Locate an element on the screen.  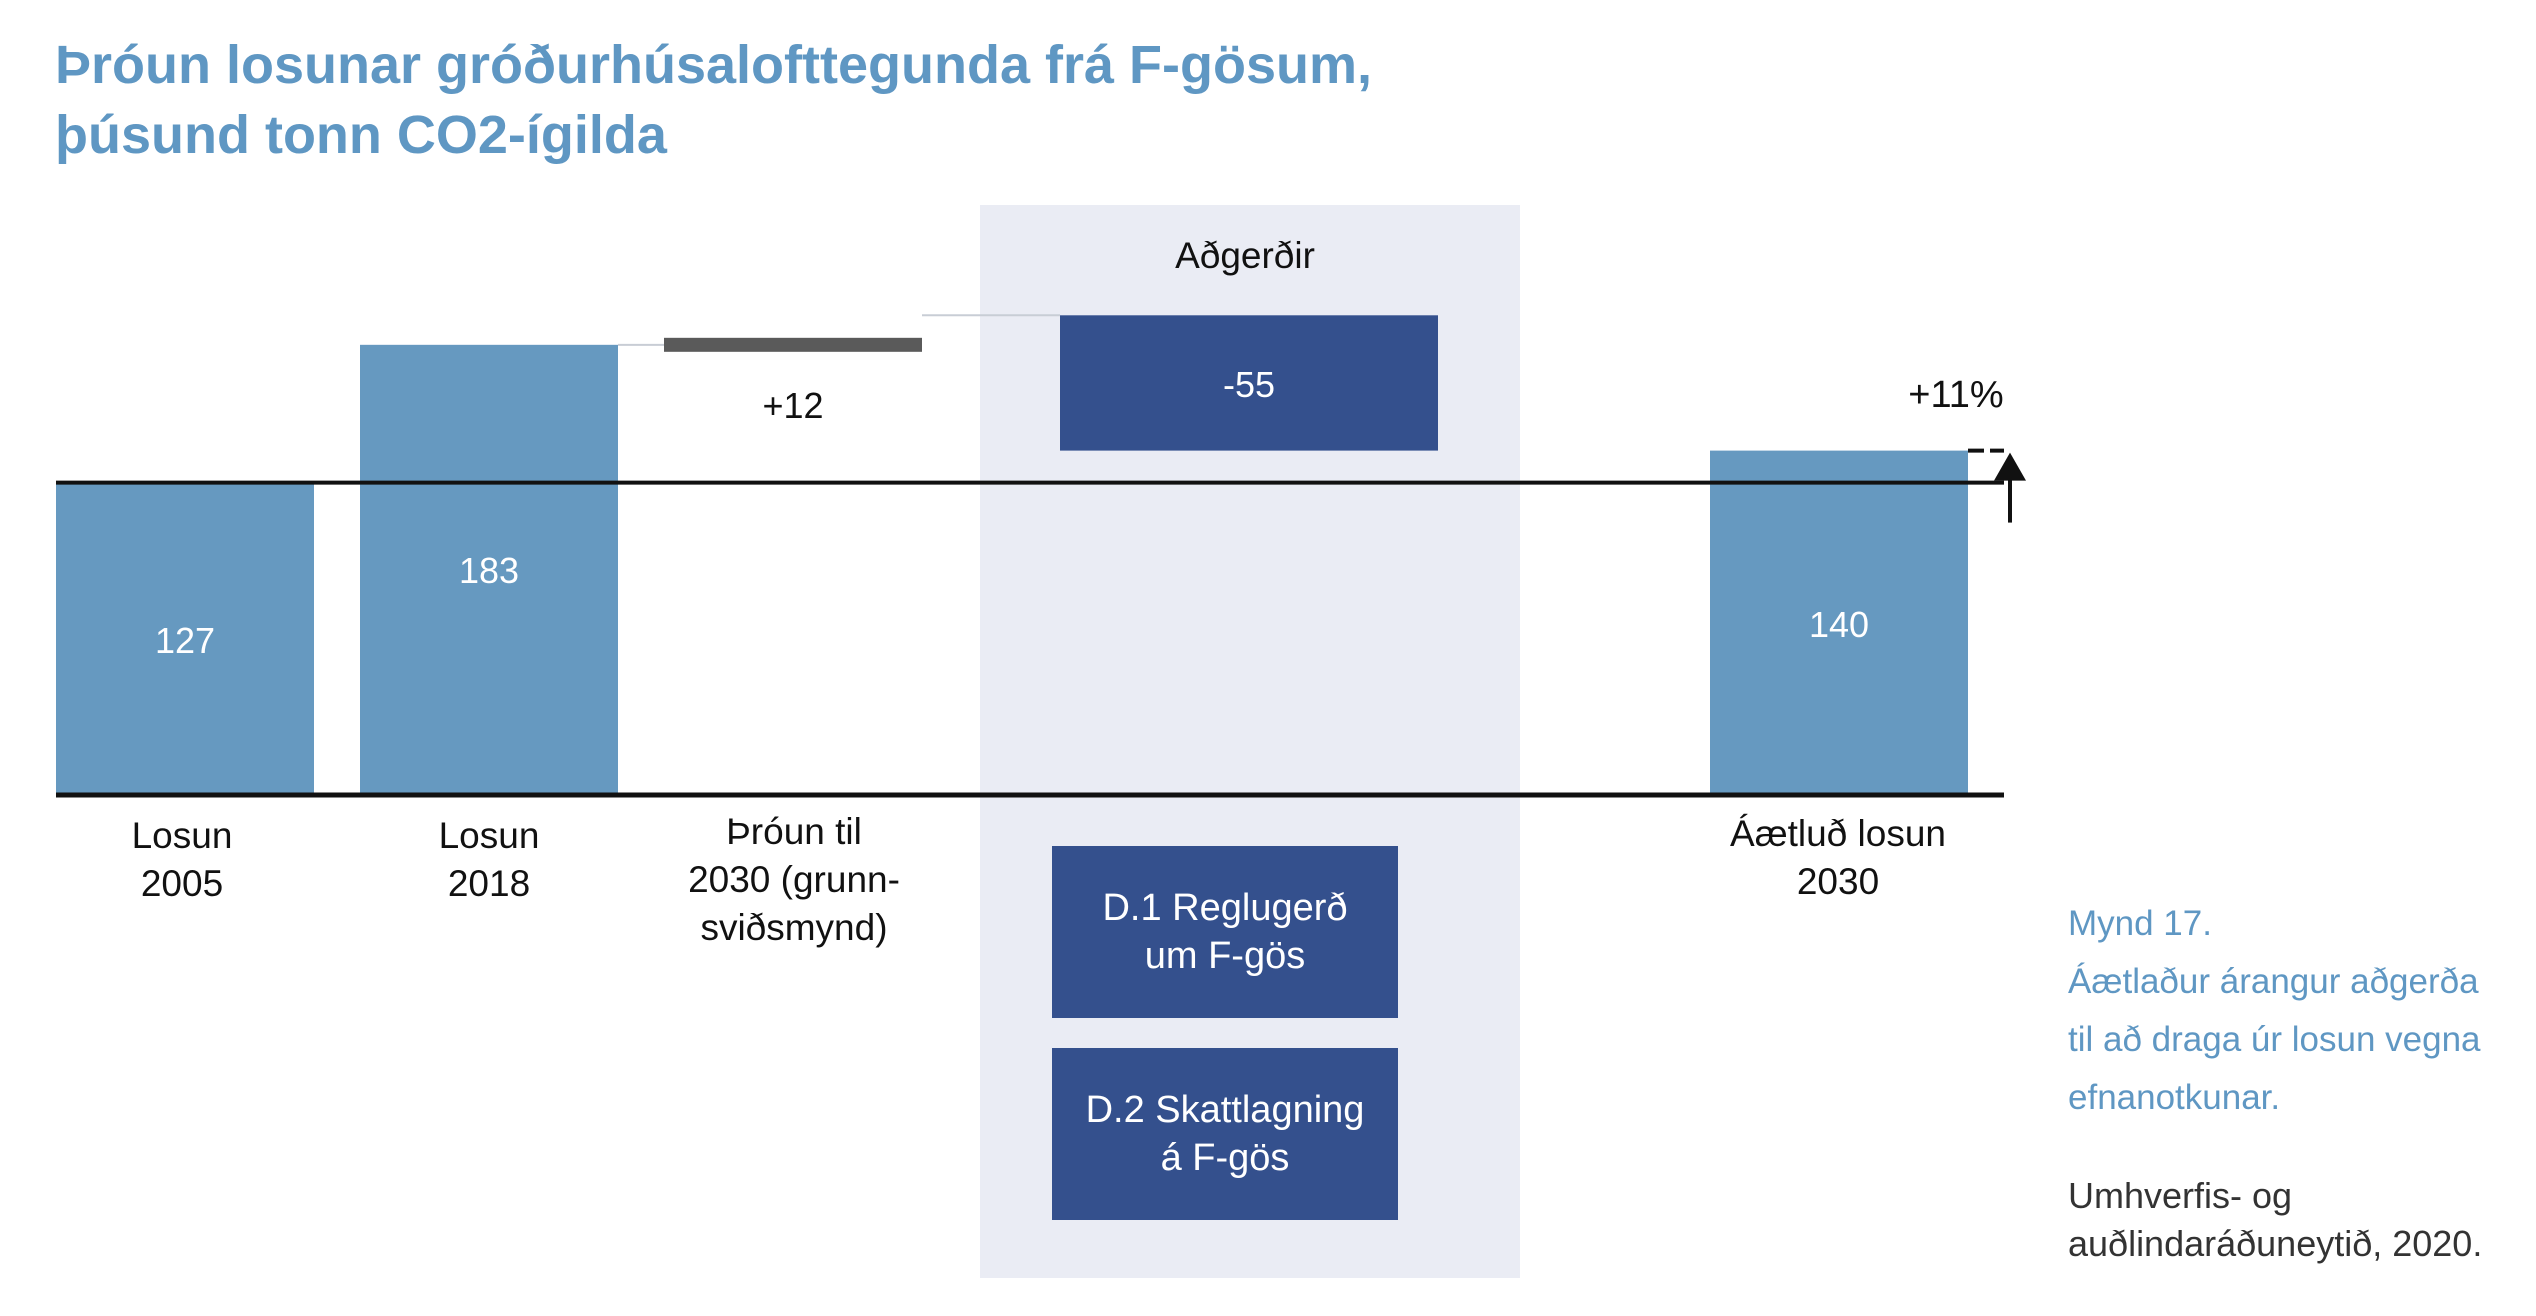
measure-d1-line-1: D.1 Reglugerð is located at coordinates (1225, 908).